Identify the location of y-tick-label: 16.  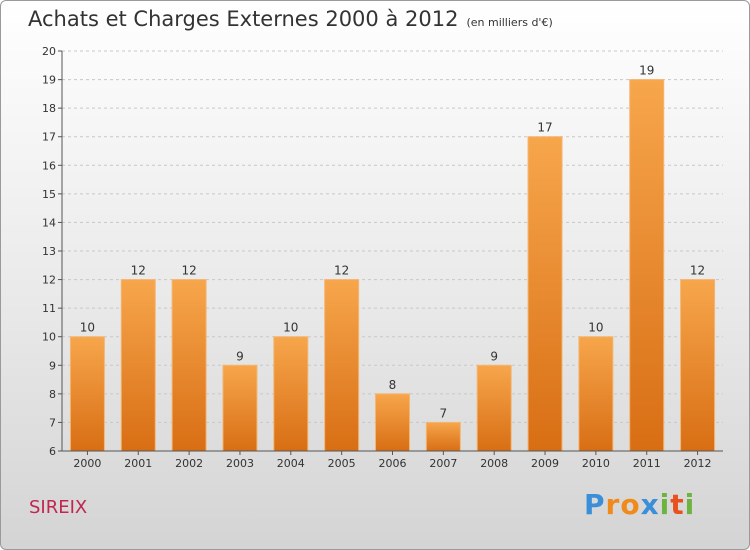
(49, 165).